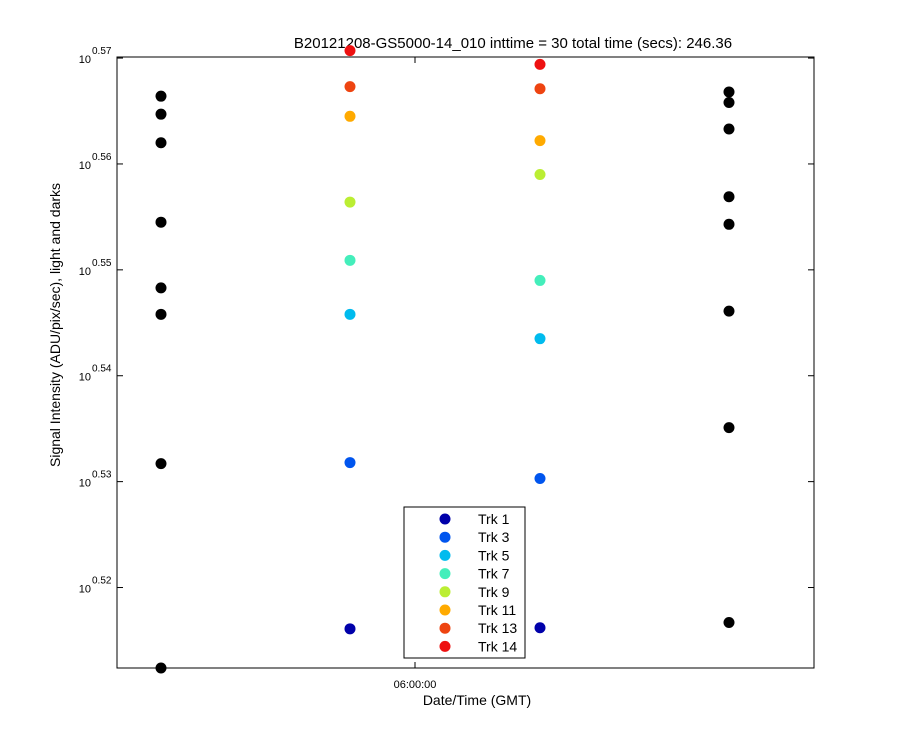  I want to click on legend-label: Trk 3, so click(494, 537).